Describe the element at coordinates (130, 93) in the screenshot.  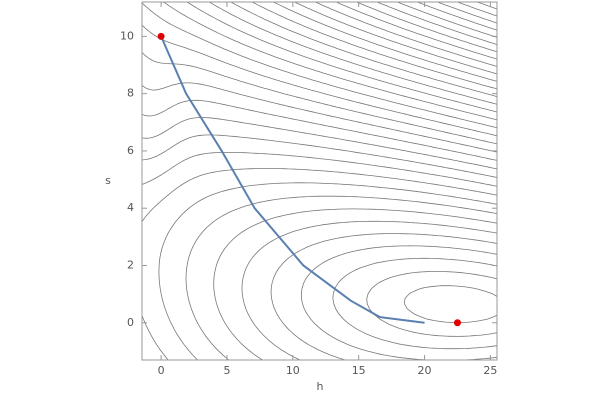
I see `y-tick-label: 8` at that location.